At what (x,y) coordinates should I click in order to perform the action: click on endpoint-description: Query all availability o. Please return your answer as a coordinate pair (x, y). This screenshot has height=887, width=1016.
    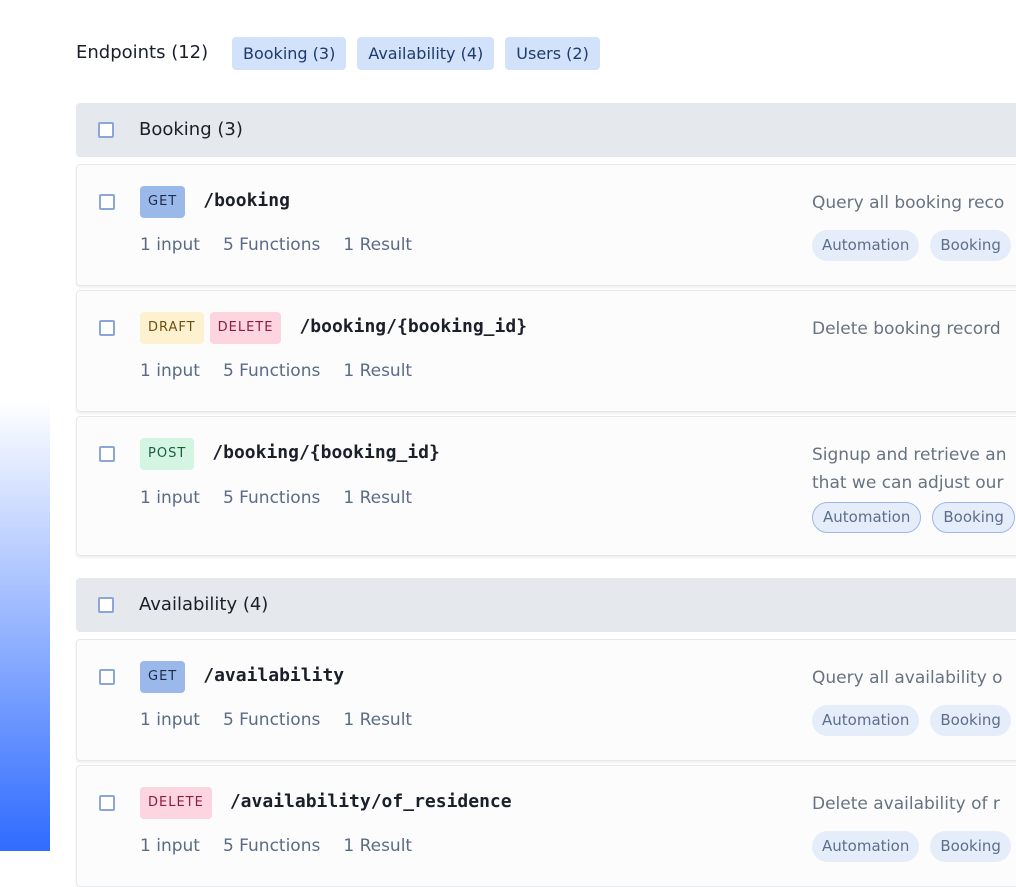
    Looking at the image, I should click on (907, 678).